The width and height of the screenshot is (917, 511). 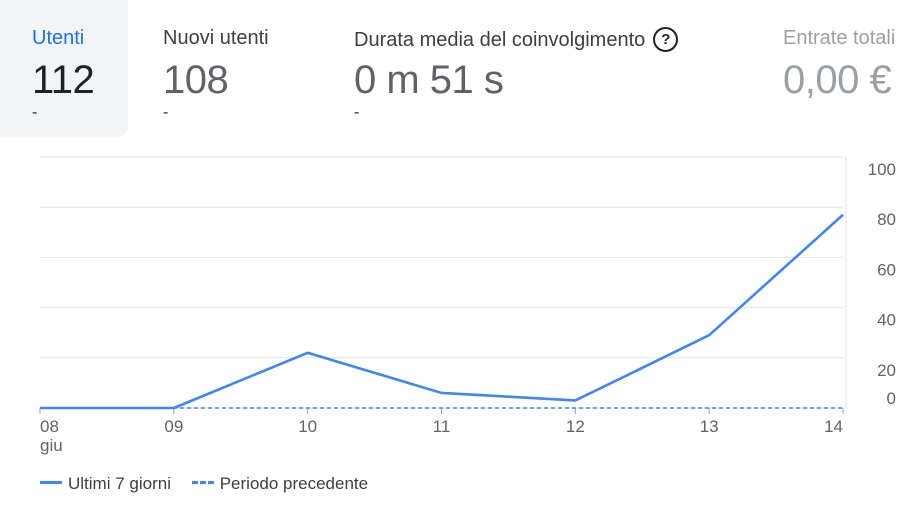 What do you see at coordinates (202, 482) in the screenshot?
I see `legend-swatch-dashed` at bounding box center [202, 482].